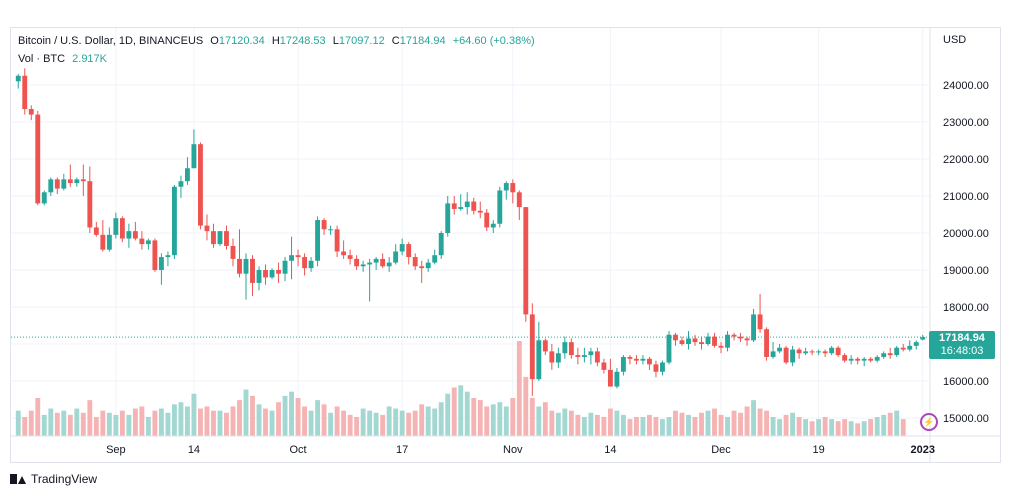 This screenshot has height=498, width=1012. Describe the element at coordinates (962, 338) in the screenshot. I see `last-price-value: 17184.94` at that location.